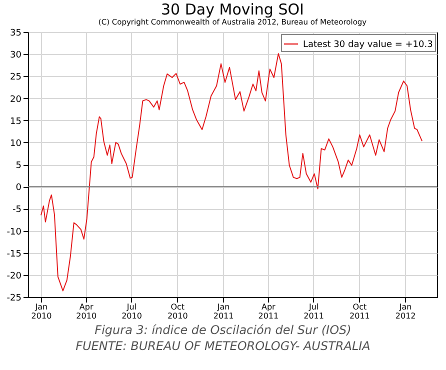 Image resolution: width=446 pixels, height=370 pixels. Describe the element at coordinates (177, 311) in the screenshot. I see `x-tick-label: Oct 2010` at that location.